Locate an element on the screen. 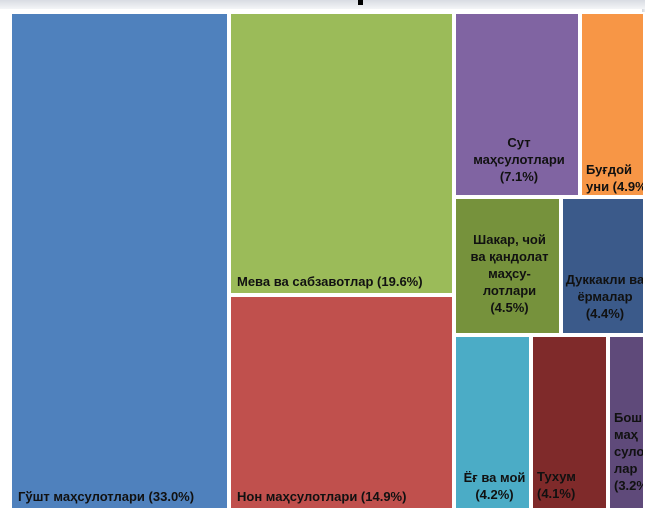 This screenshot has height=510, width=645. tile-label-line: Нон маҳсулотлари (14.9%) is located at coordinates (322, 496).